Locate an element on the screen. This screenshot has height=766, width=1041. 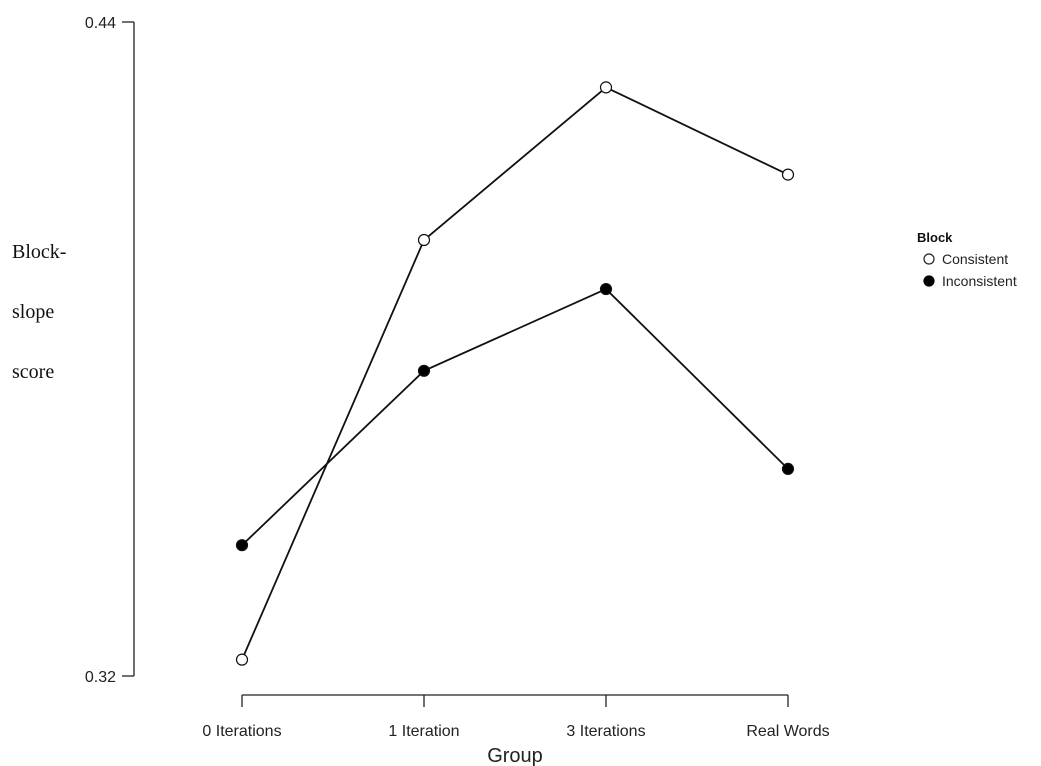
x-tick-label: 3 Iterations is located at coordinates (605, 731).